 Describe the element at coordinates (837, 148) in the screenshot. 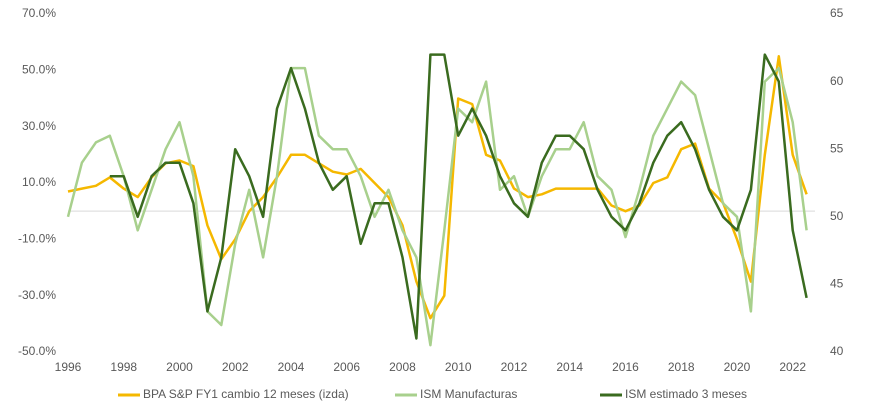

I see `y2-tick-label: 55` at that location.